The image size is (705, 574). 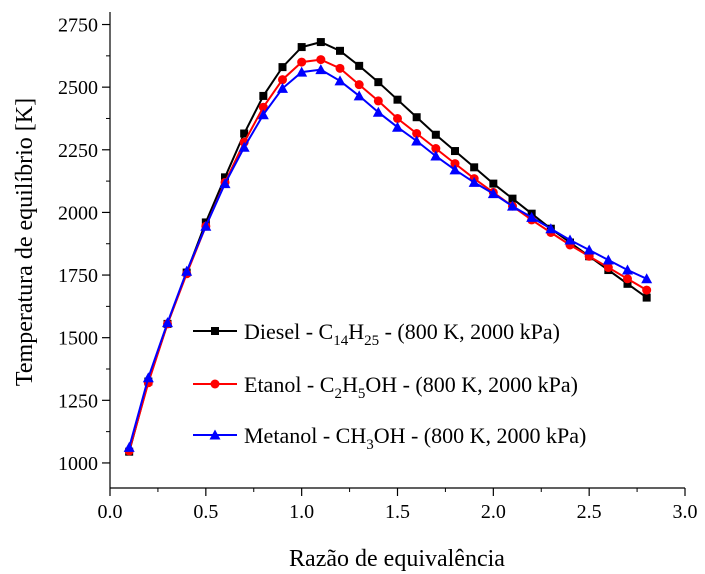 What do you see at coordinates (338, 394) in the screenshot?
I see `legend-subscript: 2` at bounding box center [338, 394].